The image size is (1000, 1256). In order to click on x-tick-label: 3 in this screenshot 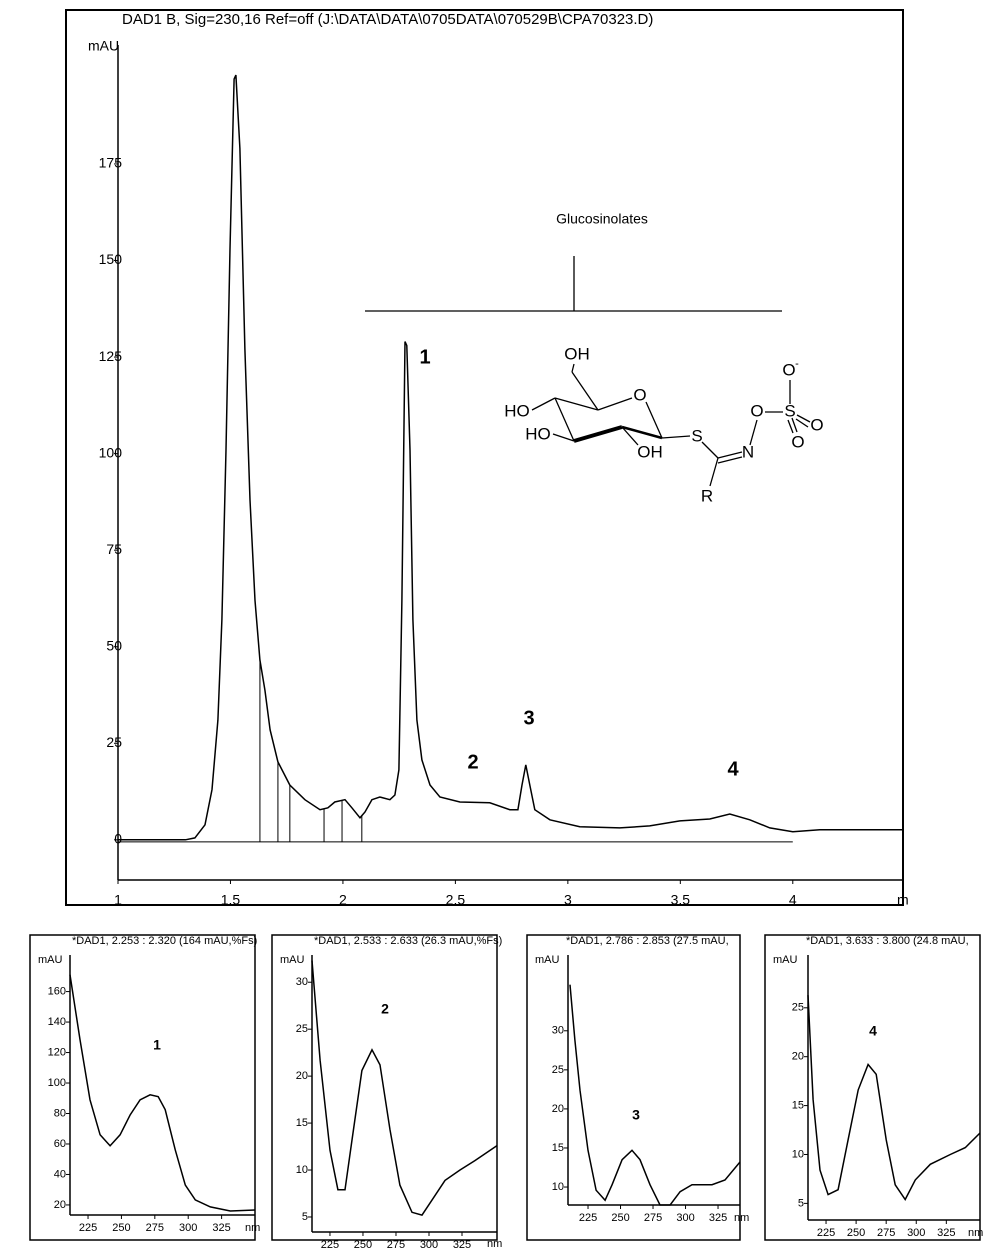, I will do `click(568, 900)`.